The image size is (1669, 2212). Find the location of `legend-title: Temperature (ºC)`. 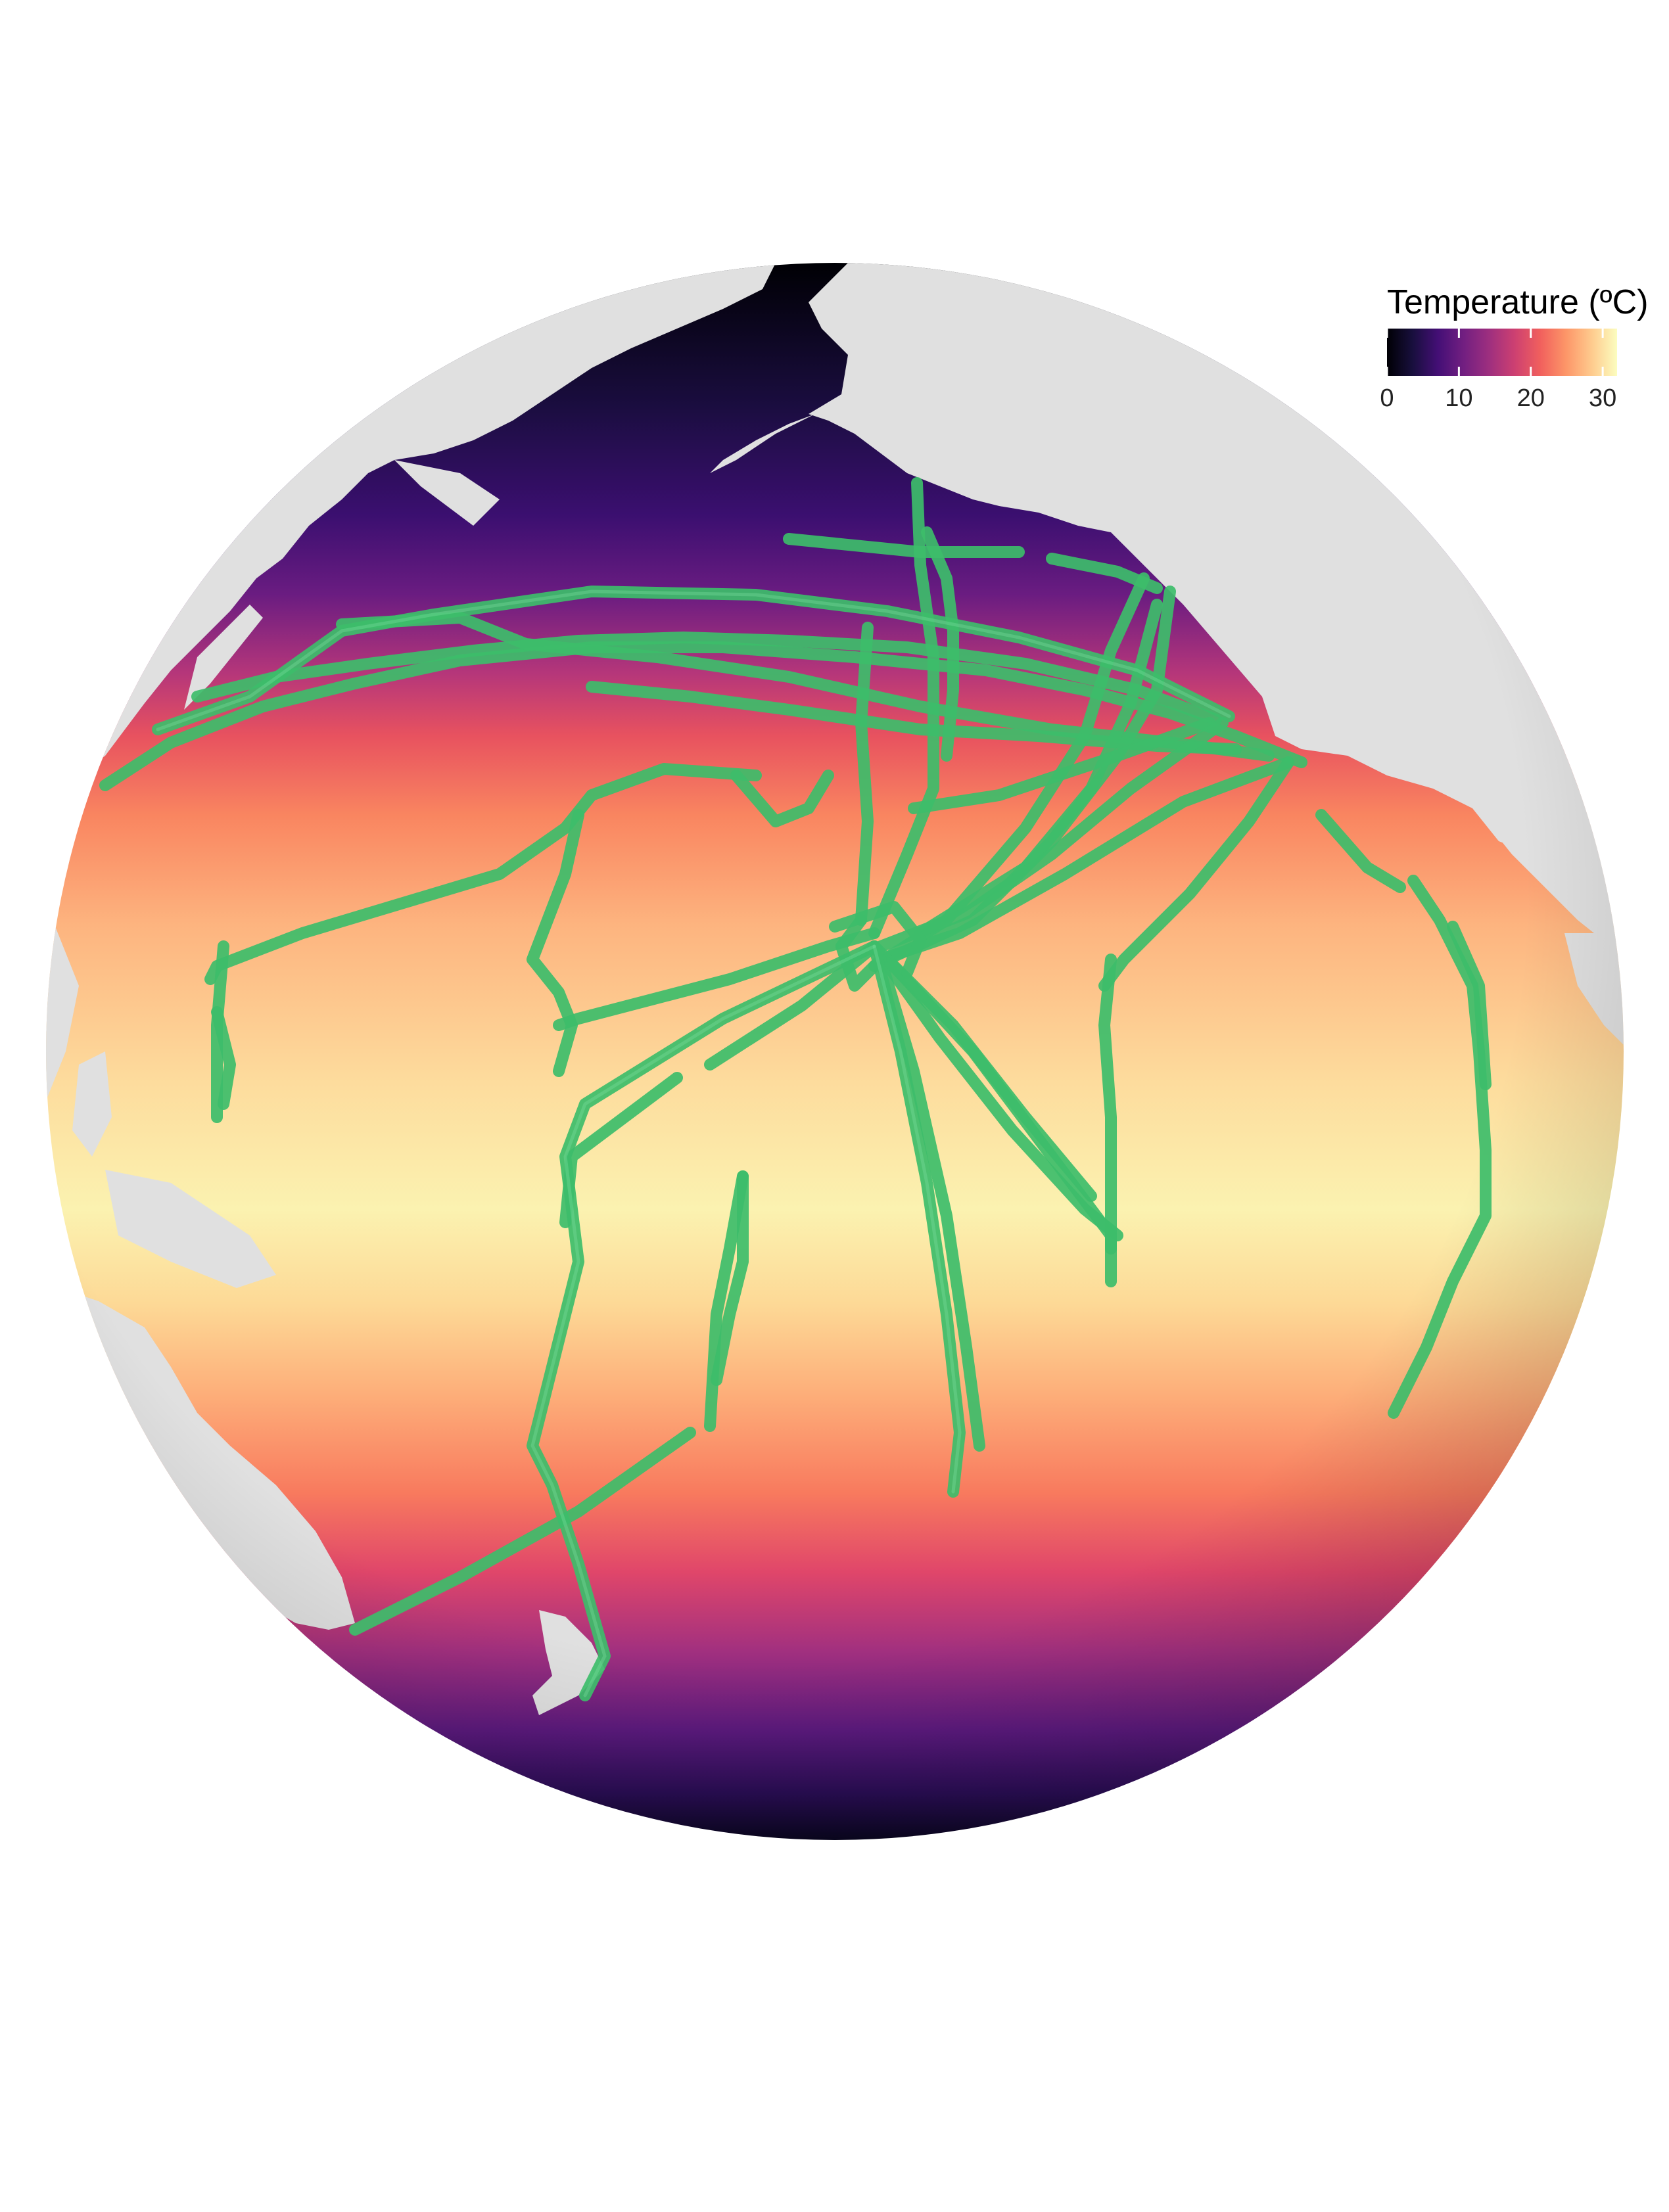

legend-title: Temperature (ºC) is located at coordinates (1518, 302).